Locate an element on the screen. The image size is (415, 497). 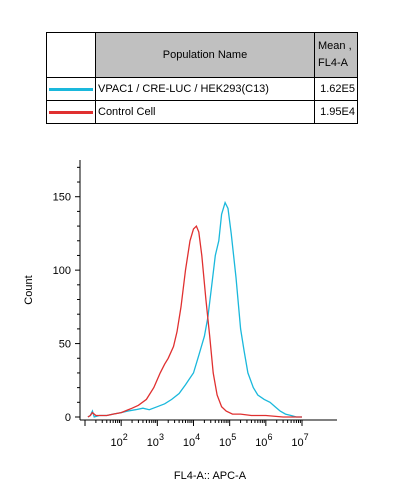
legend-swatch-vpac1 is located at coordinates (71, 89).